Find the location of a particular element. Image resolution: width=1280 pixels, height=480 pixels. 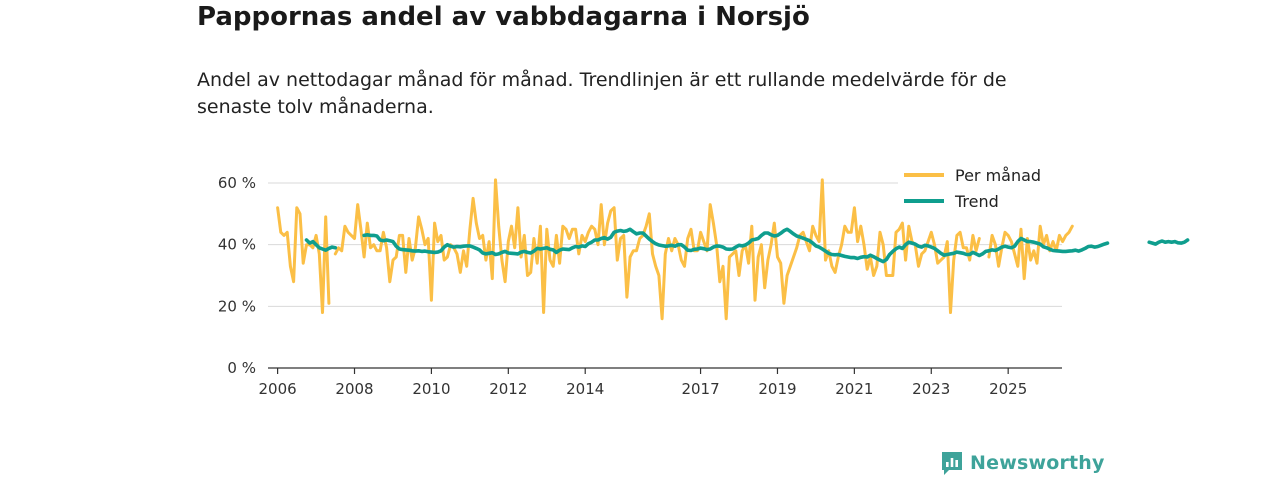

x-tick-label: 2014 is located at coordinates (585, 389).